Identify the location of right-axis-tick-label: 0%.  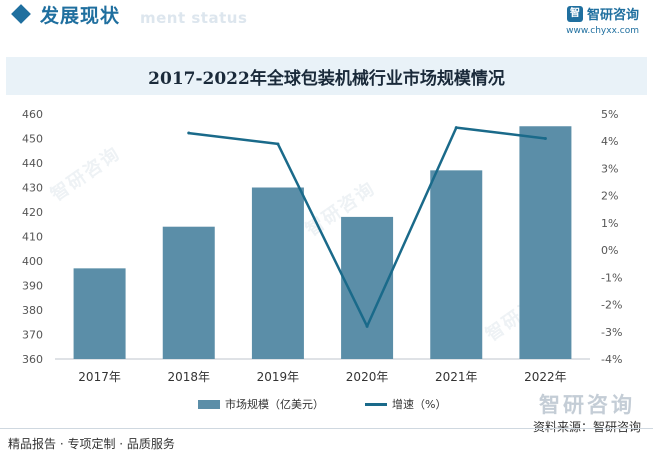
(609, 250).